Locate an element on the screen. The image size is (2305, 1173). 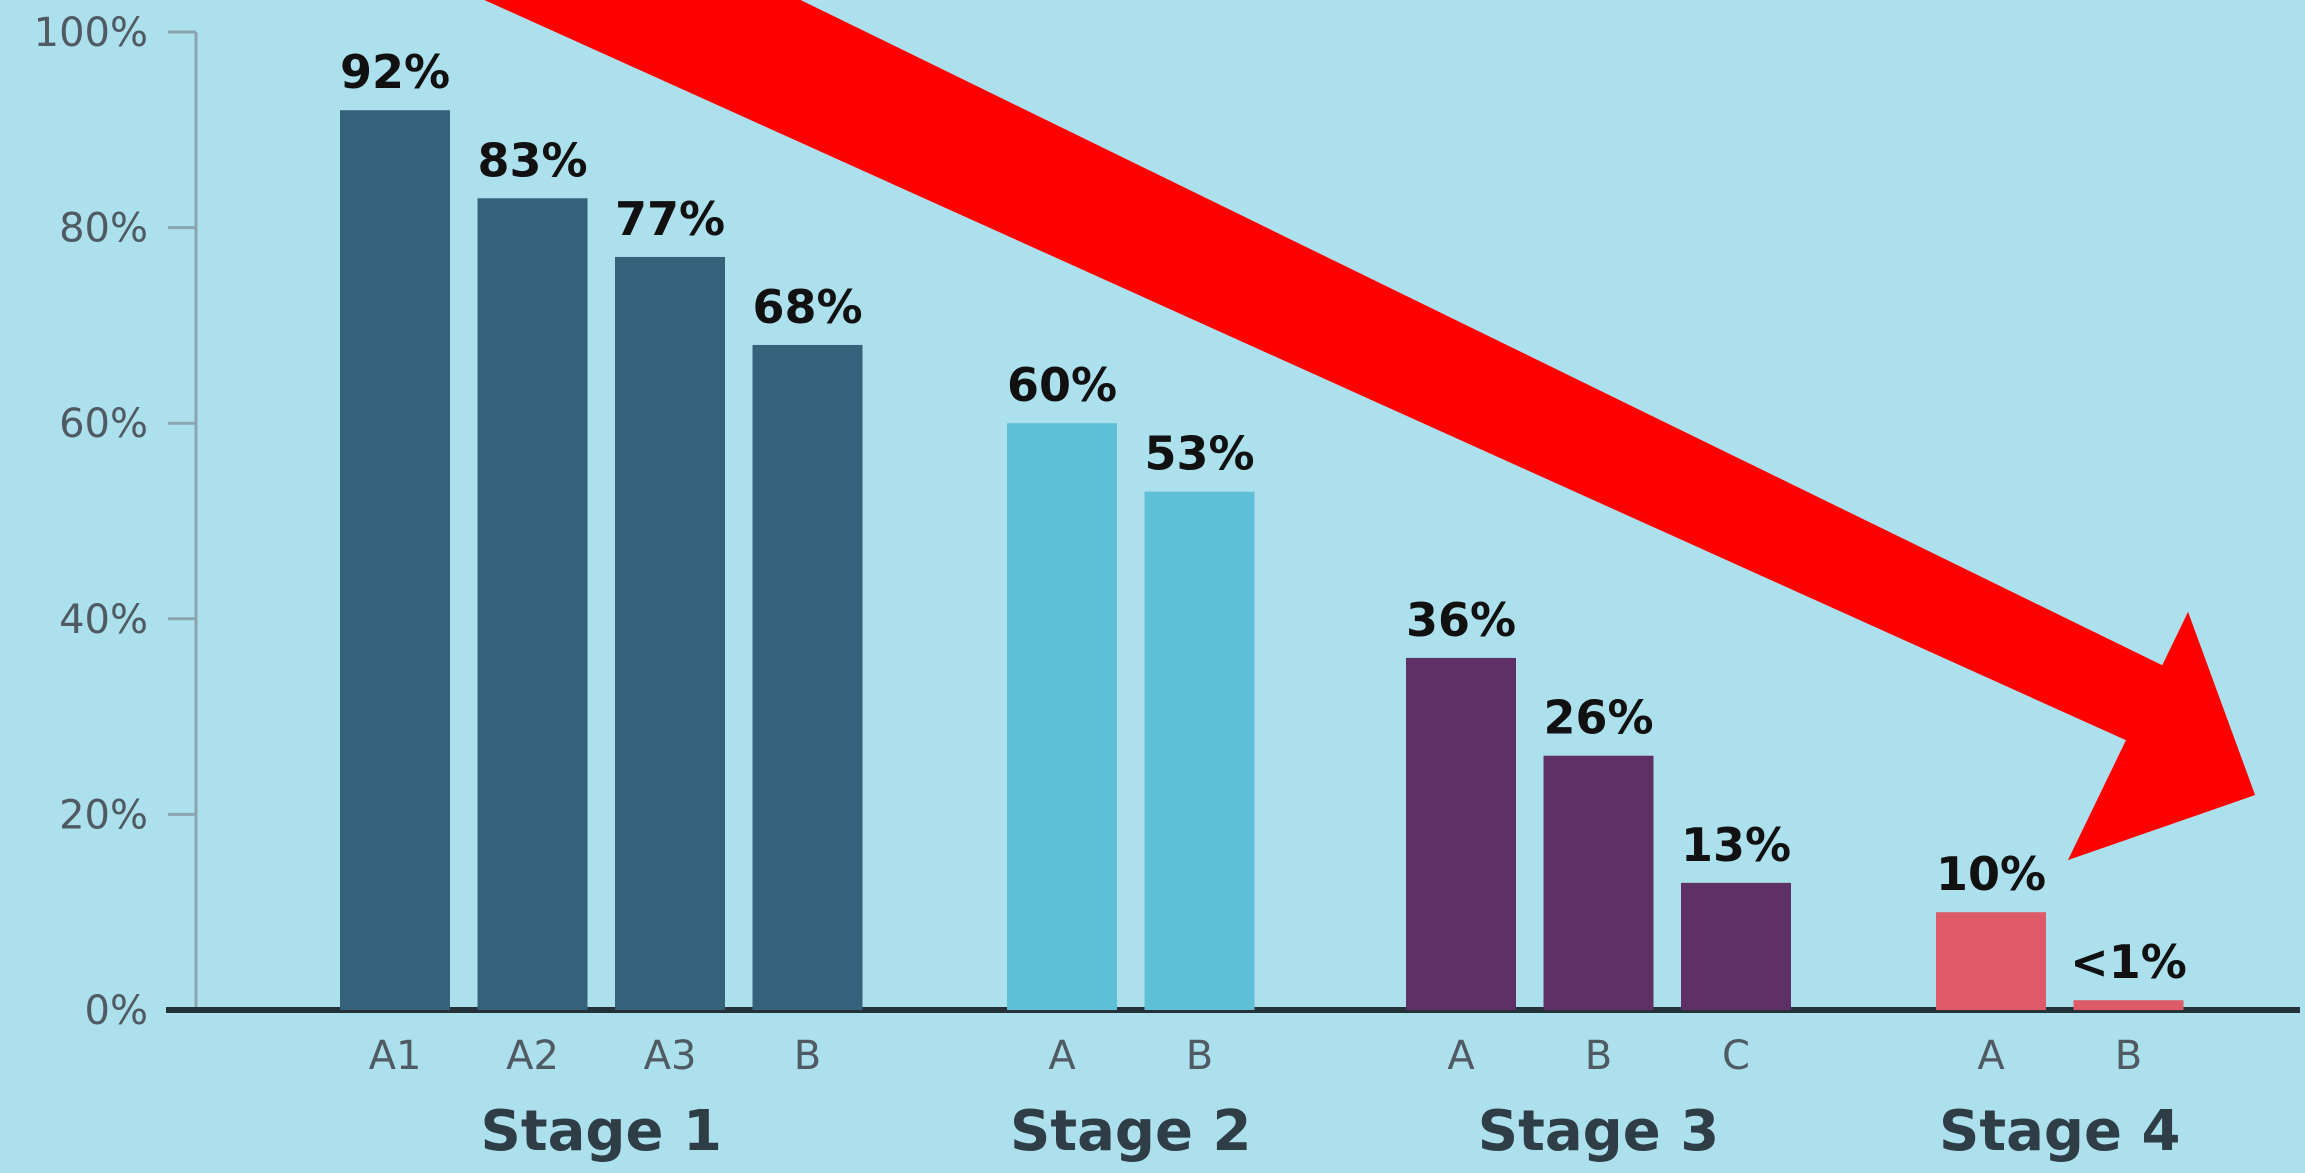
data-label: 92% is located at coordinates (395, 72).